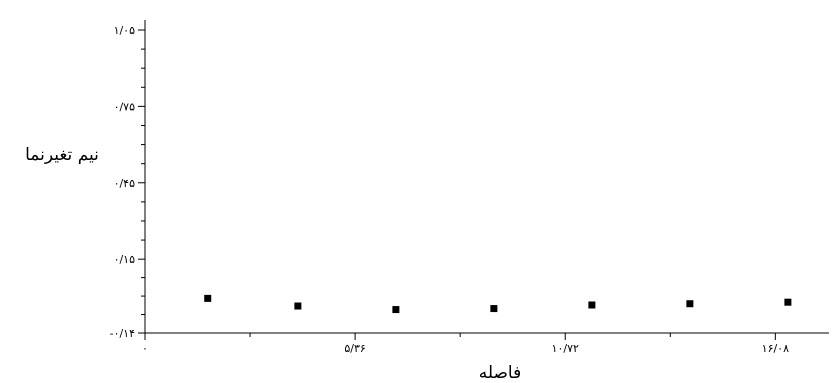  Describe the element at coordinates (125, 30) in the screenshot. I see `y-tick-label: ۱/۰۵` at that location.